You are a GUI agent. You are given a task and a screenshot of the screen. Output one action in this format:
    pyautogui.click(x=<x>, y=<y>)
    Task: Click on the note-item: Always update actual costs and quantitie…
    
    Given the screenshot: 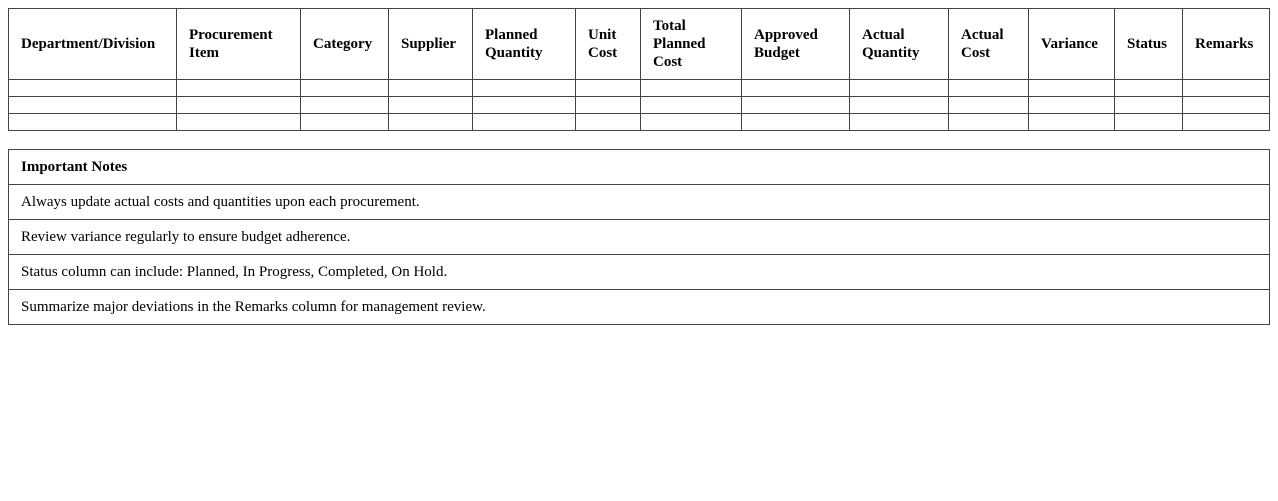 What is the action you would take?
    pyautogui.click(x=639, y=202)
    